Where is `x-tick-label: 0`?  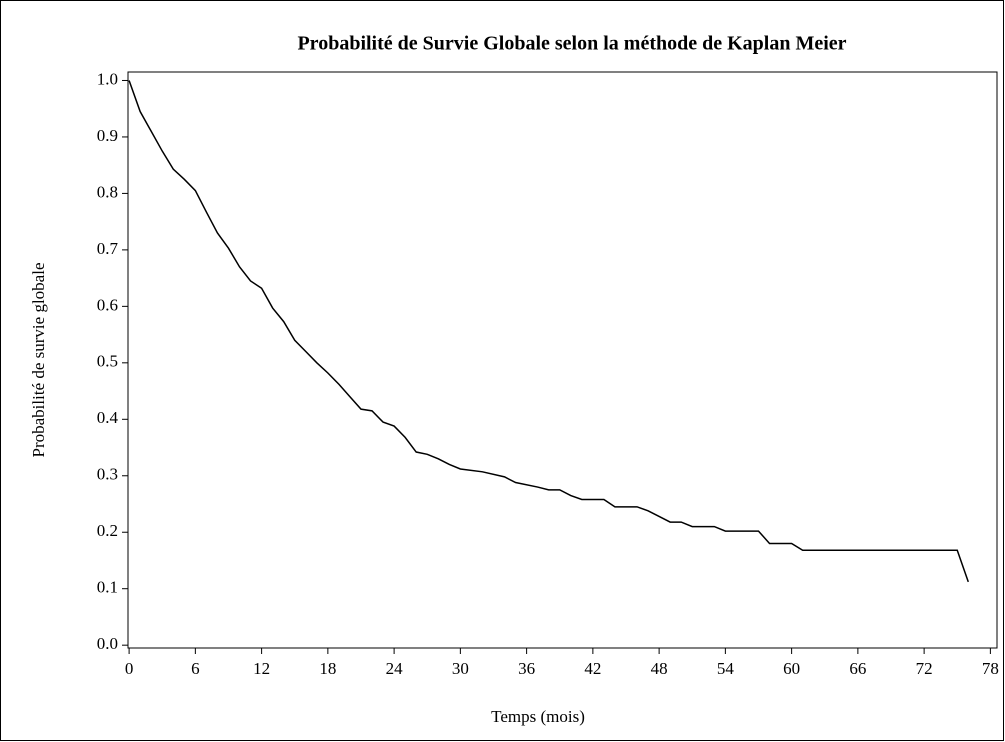 x-tick-label: 0 is located at coordinates (129, 668).